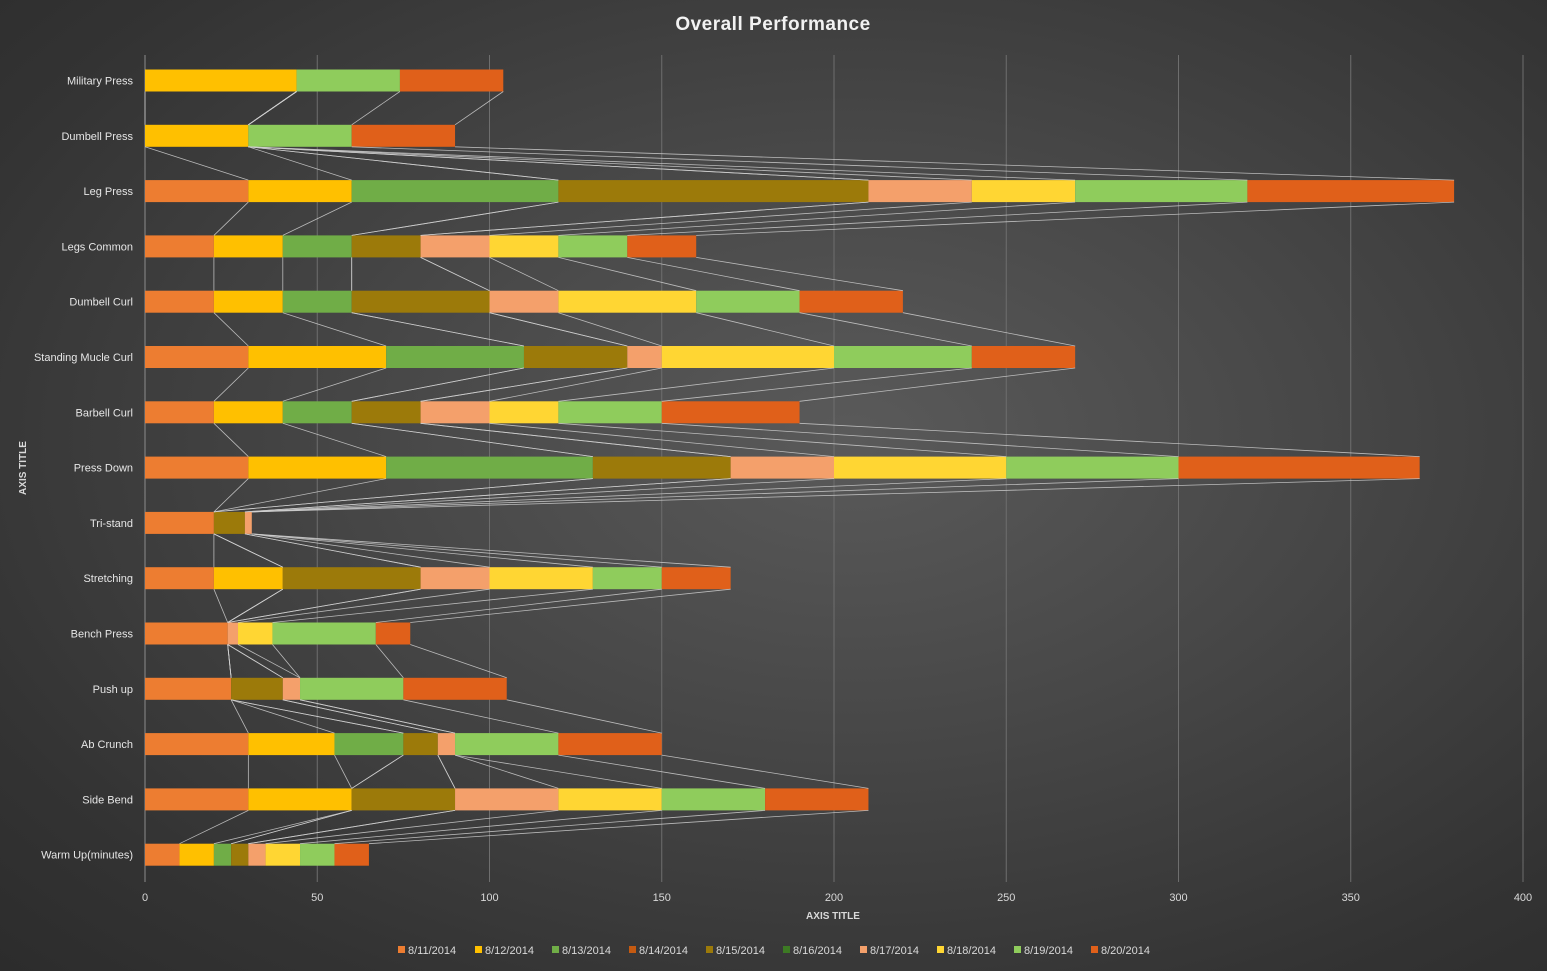  What do you see at coordinates (834, 898) in the screenshot?
I see `x-tick-label: 200` at bounding box center [834, 898].